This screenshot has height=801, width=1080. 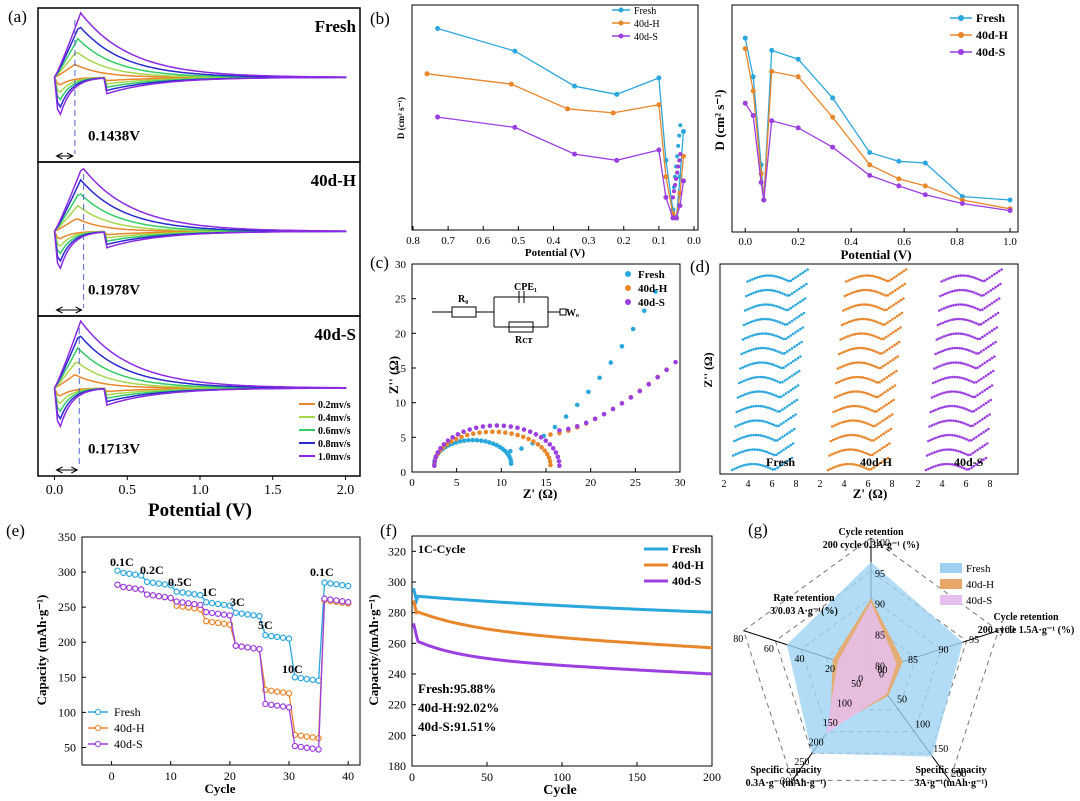 I want to click on b2-x-tick-label: 1.0, so click(x=1010, y=242).